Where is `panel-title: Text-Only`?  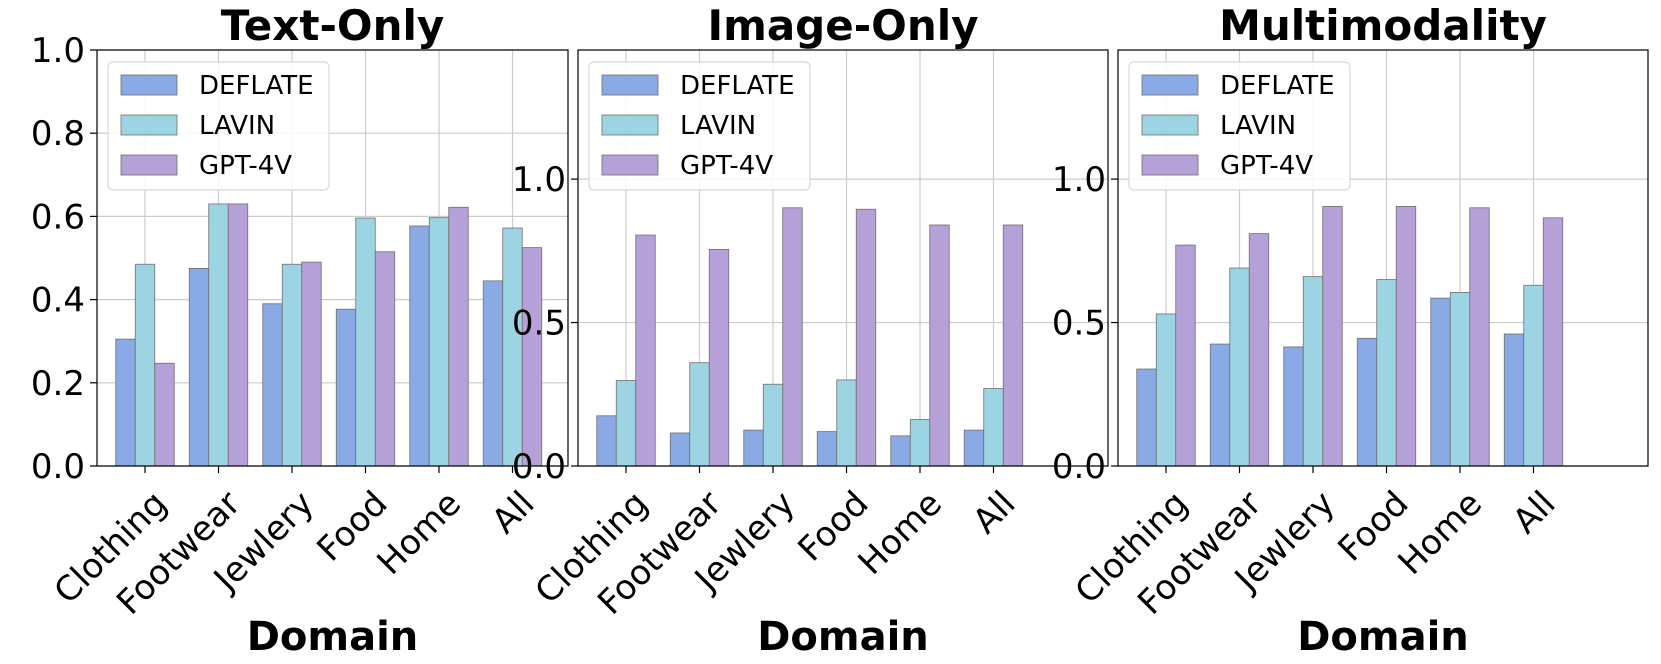
panel-title: Text-Only is located at coordinates (333, 25).